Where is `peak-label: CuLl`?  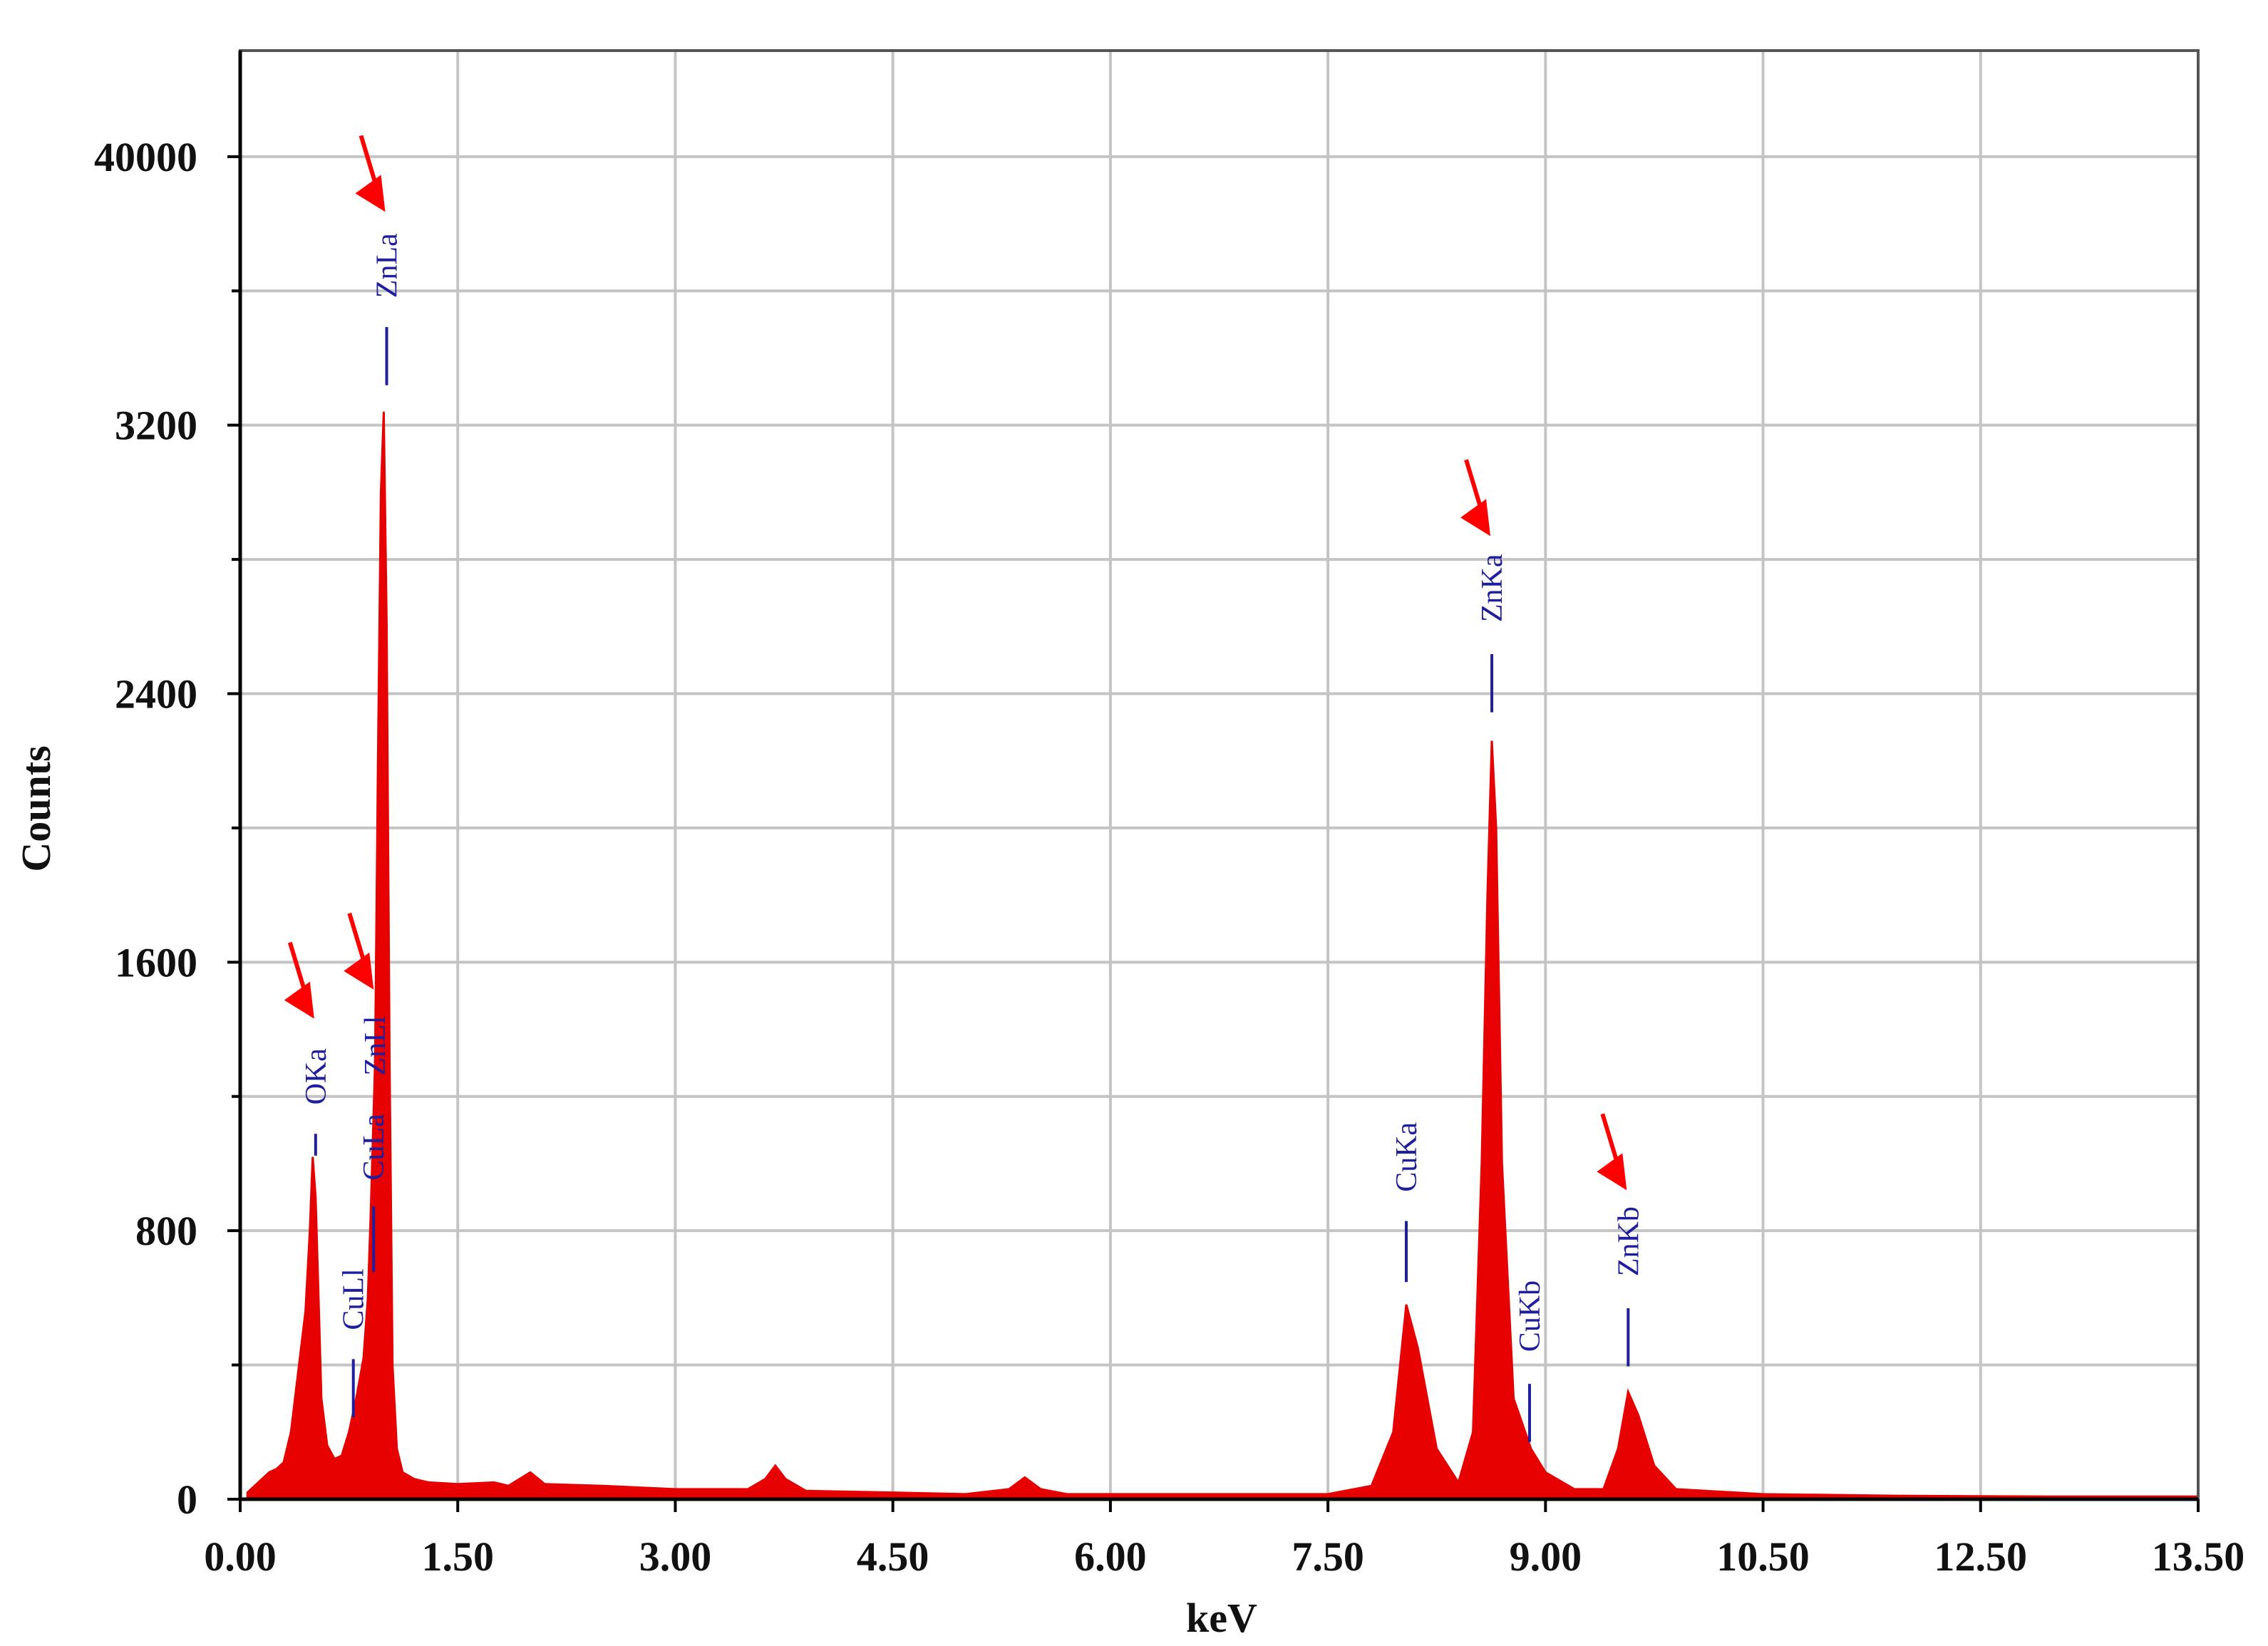 peak-label: CuLl is located at coordinates (354, 1299).